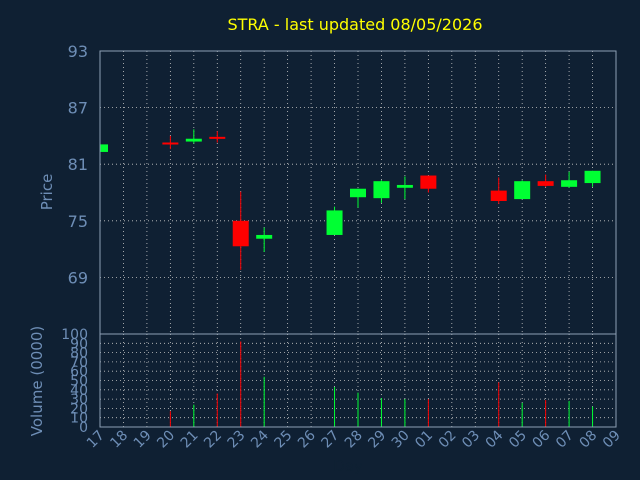 The height and width of the screenshot is (480, 640). Describe the element at coordinates (79, 391) in the screenshot. I see `volume-tick-label: 40` at that location.